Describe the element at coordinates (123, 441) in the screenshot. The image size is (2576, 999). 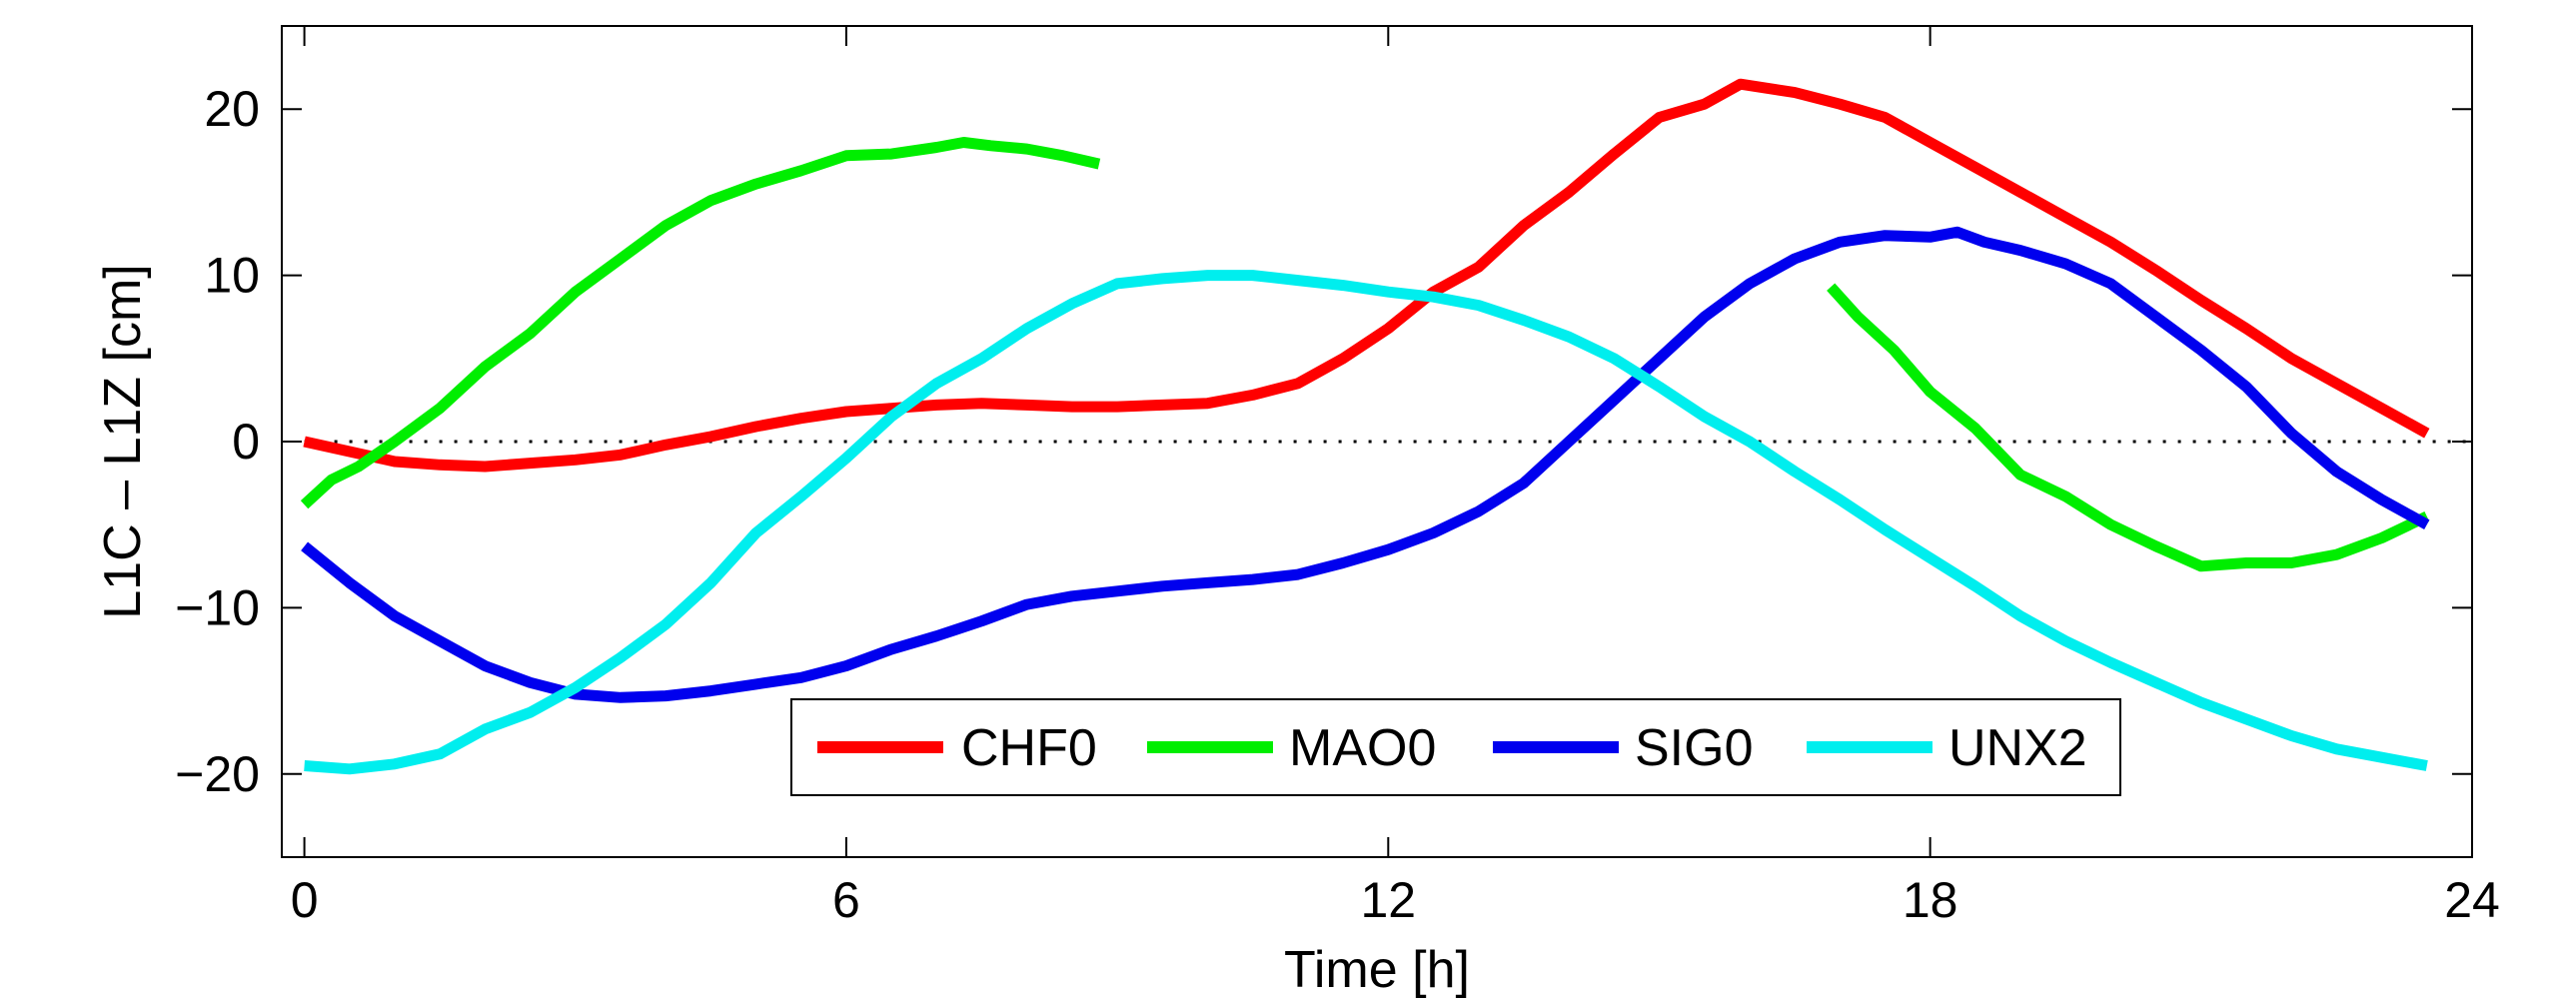
I see `y-axis-label: L1C – L1Z [cm]` at that location.